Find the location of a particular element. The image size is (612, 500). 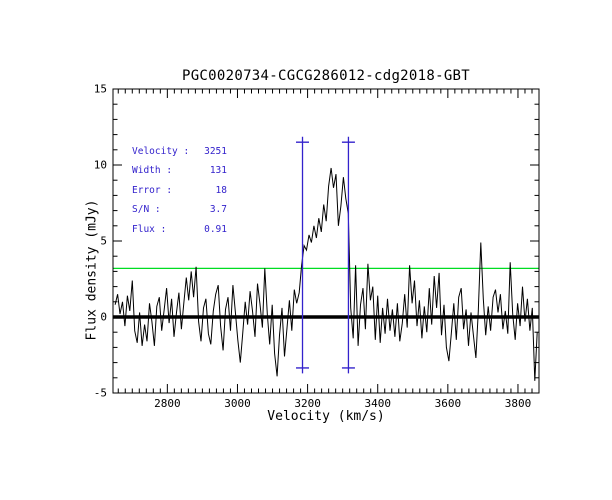

x-axis-label: Velocity (km/s) is located at coordinates (326, 416).